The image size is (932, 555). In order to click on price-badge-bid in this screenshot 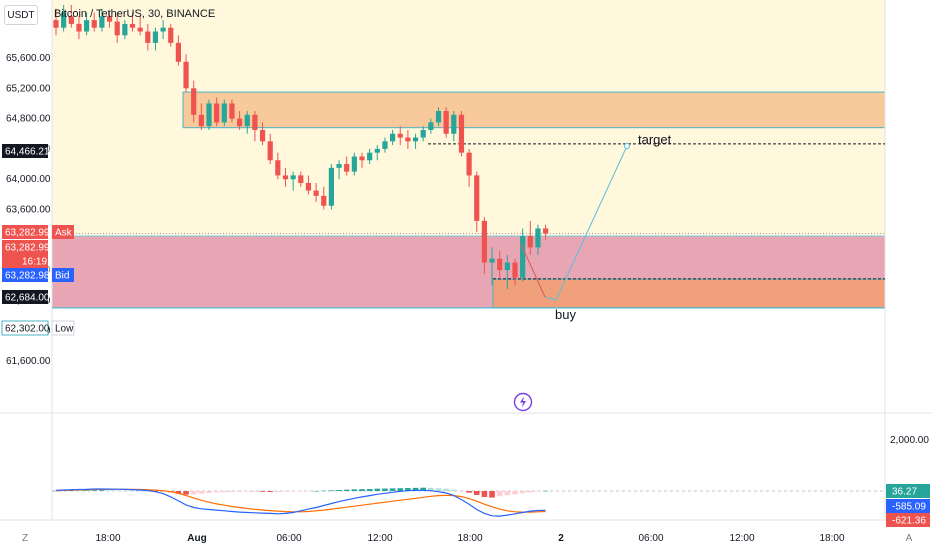, I will do `click(25, 275)`.